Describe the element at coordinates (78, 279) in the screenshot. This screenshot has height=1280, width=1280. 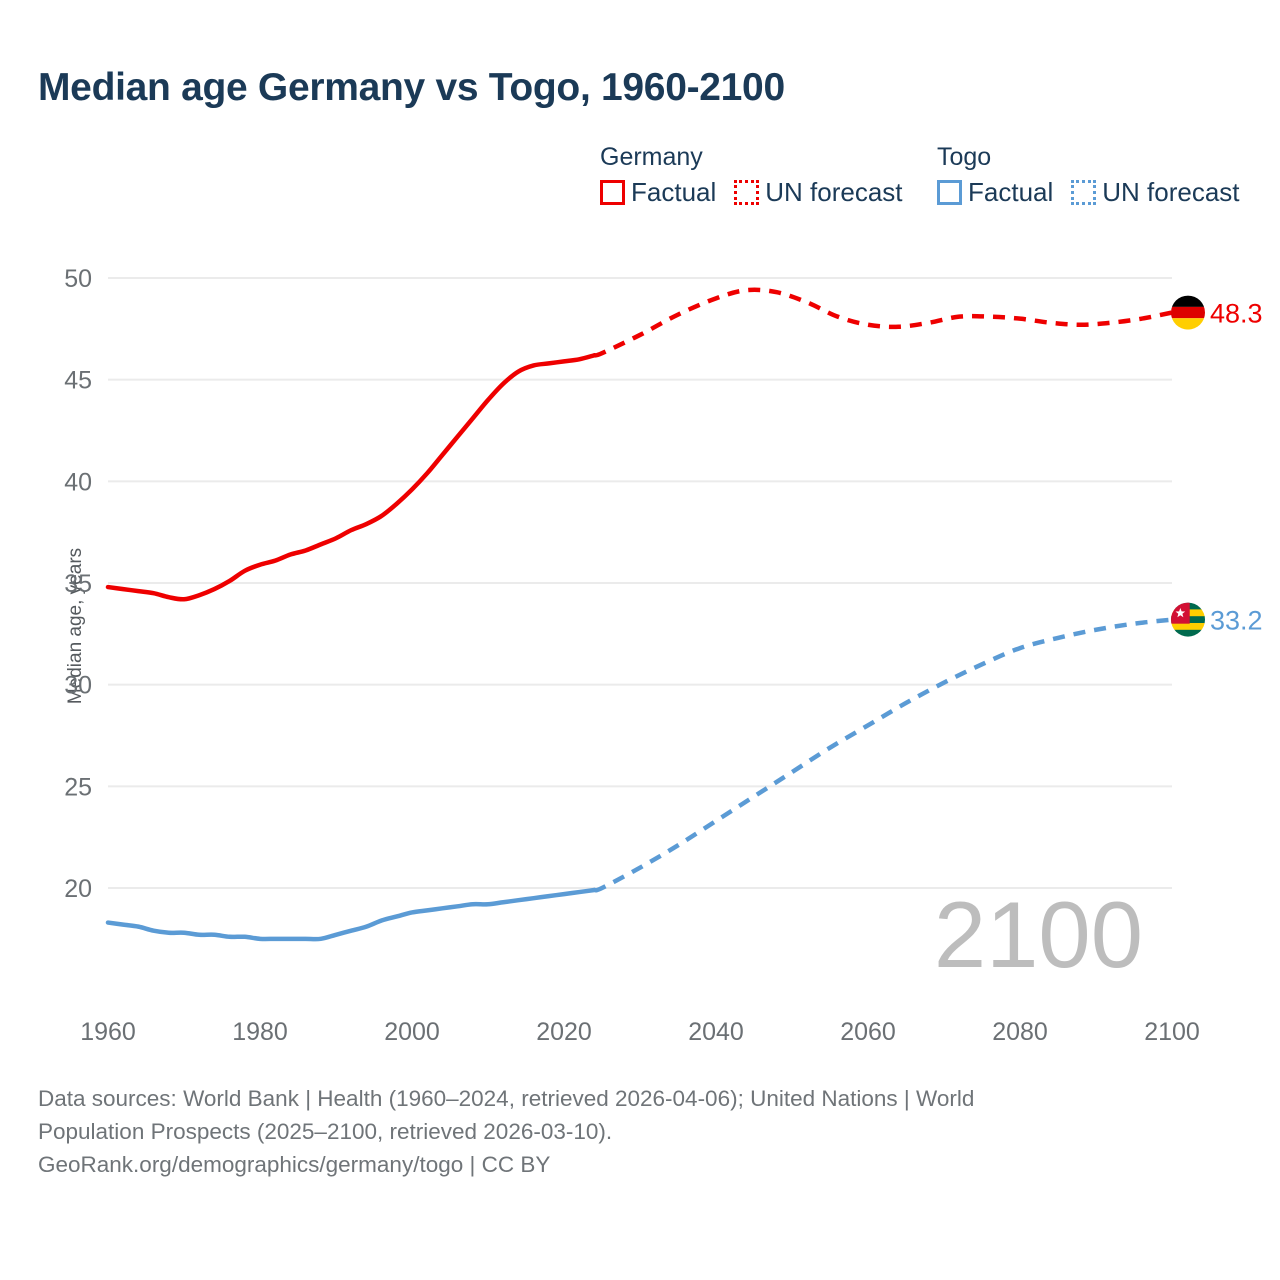
I see `svg-text: 50` at that location.